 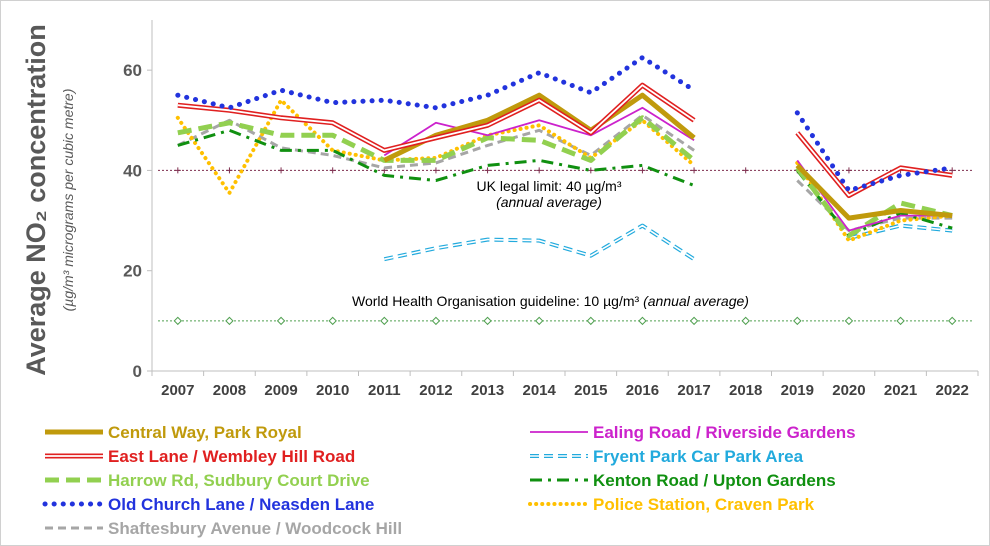 What do you see at coordinates (36, 200) in the screenshot?
I see `y-axis-title: Average NO₂ concentration` at bounding box center [36, 200].